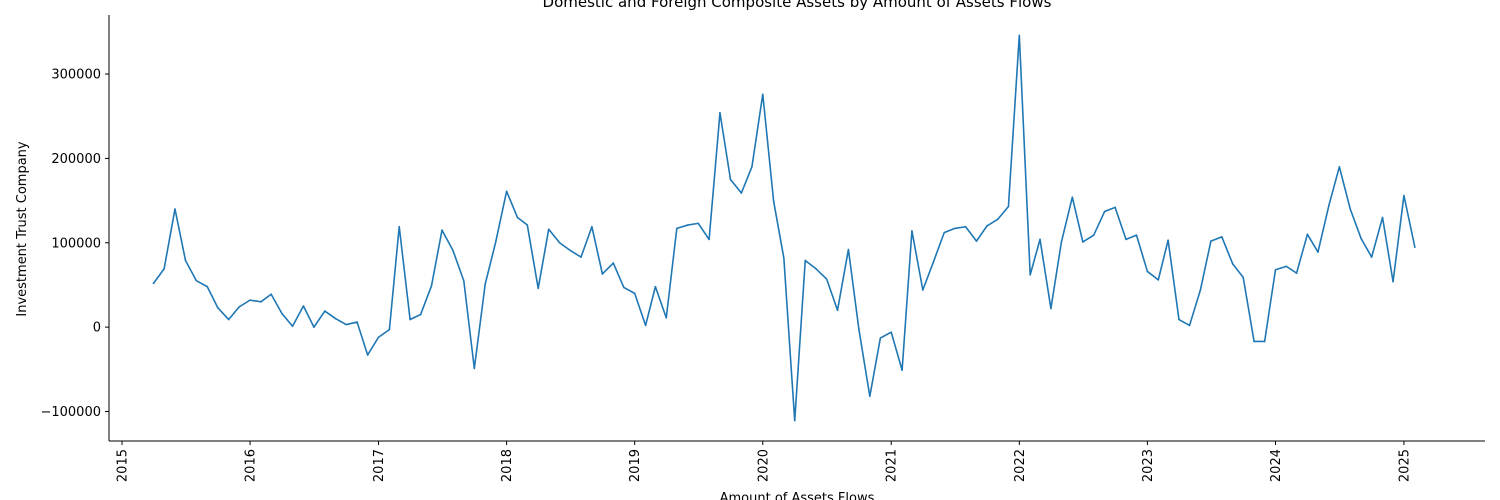 Image resolution: width=1500 pixels, height=500 pixels. Describe the element at coordinates (76, 75) in the screenshot. I see `y-tick-label: 300000` at that location.